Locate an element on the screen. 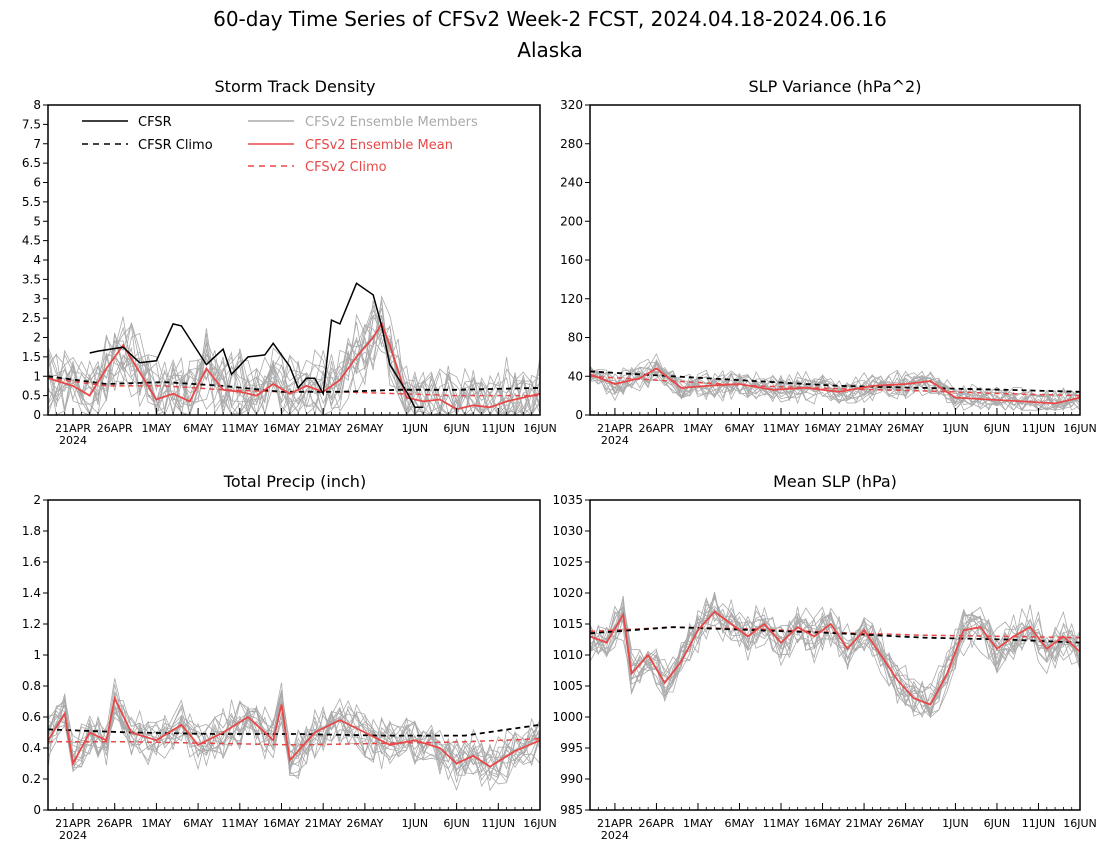 The height and width of the screenshot is (850, 1100). y-tick-label: 120 is located at coordinates (571, 299).